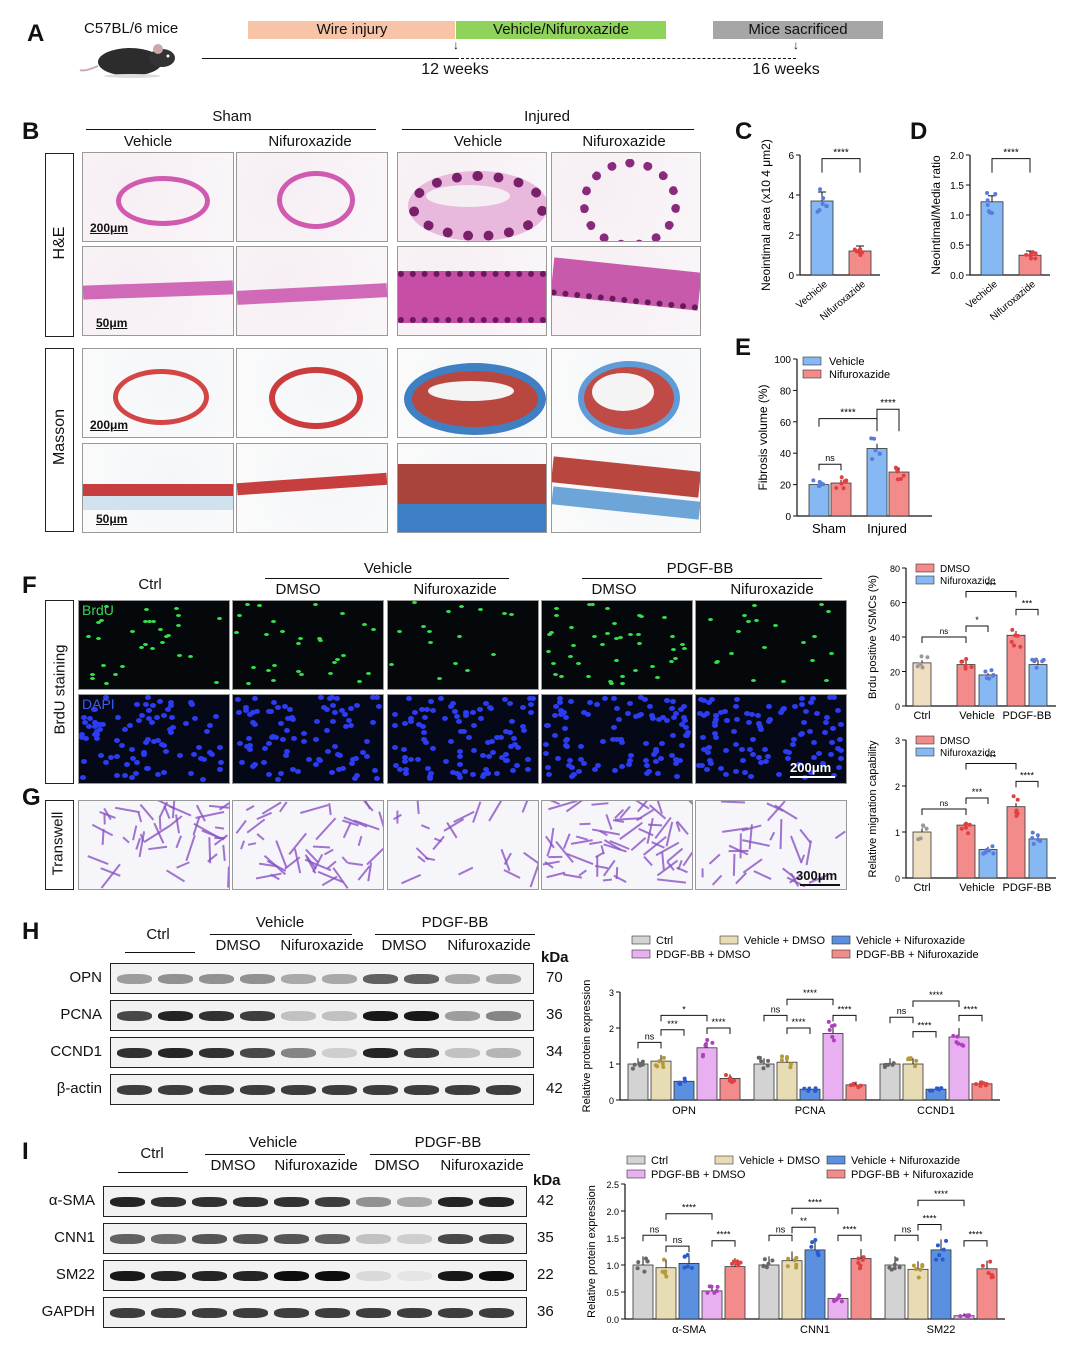 The width and height of the screenshot is (1080, 1349). I want to click on i-col-nif-1: Nifuroxazide, so click(316, 1165).